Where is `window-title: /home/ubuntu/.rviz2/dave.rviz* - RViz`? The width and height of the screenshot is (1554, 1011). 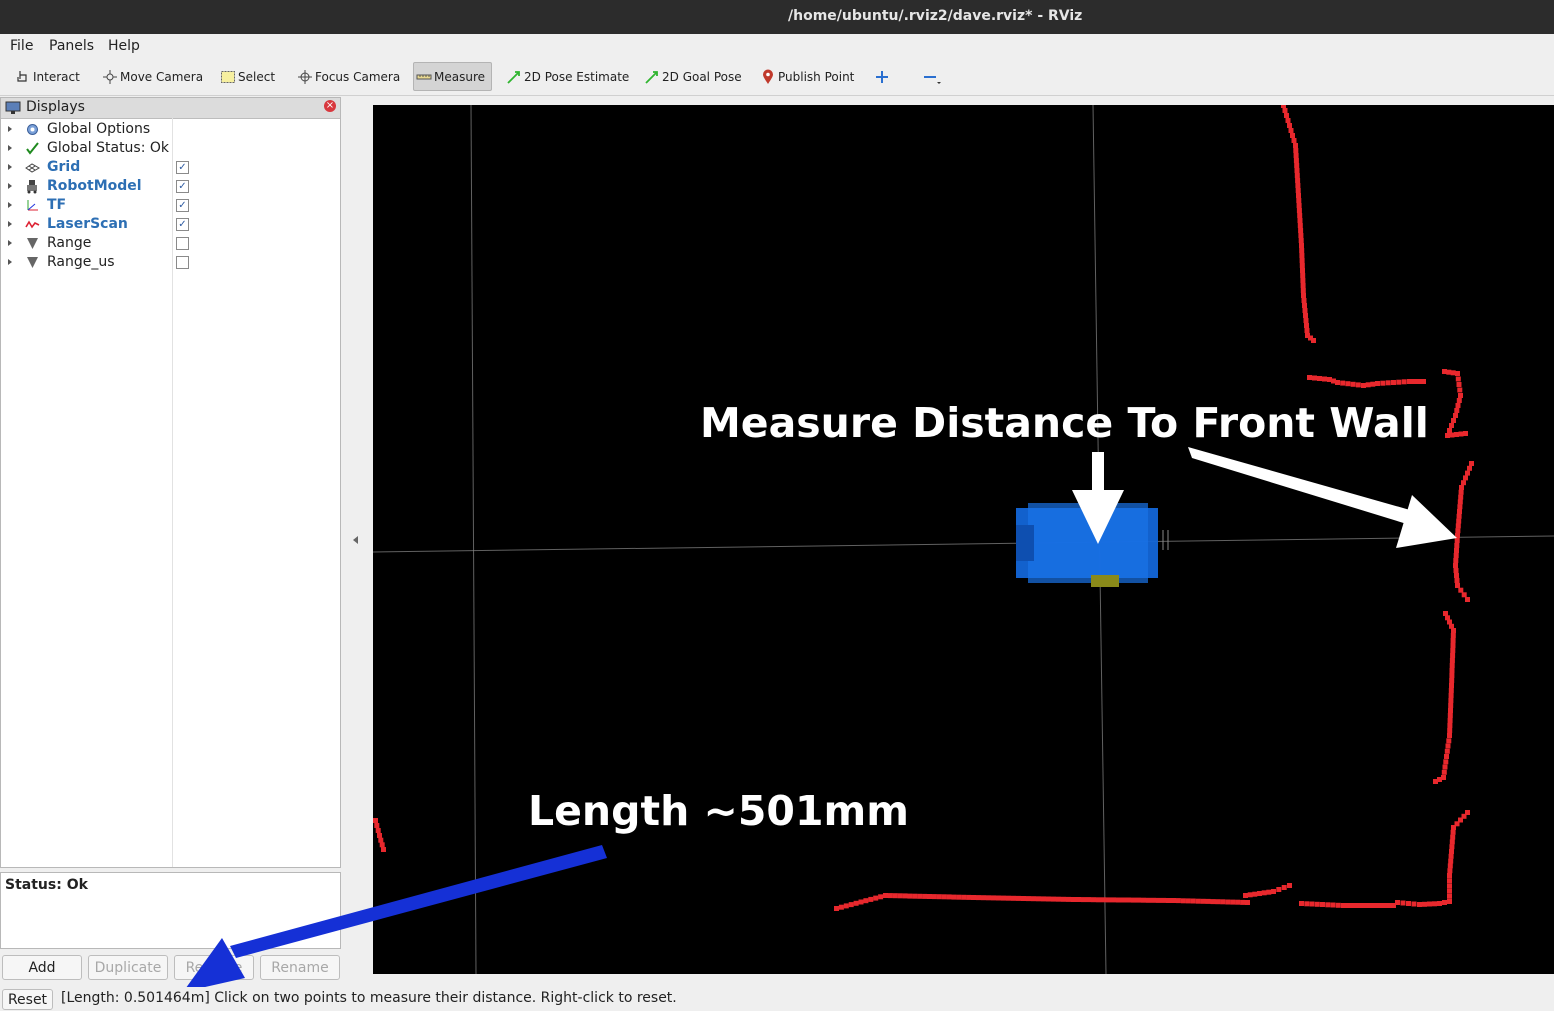
window-title: /home/ubuntu/.rviz2/dave.rviz* - RViz is located at coordinates (935, 16).